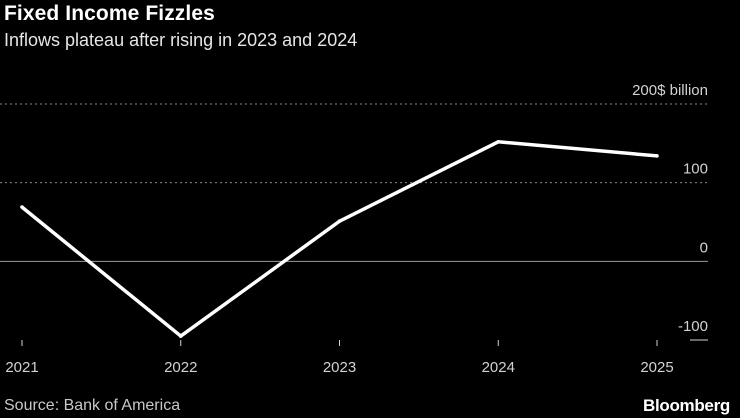 This screenshot has height=418, width=740. I want to click on y-tick-label: 200$ billion, so click(670, 90).